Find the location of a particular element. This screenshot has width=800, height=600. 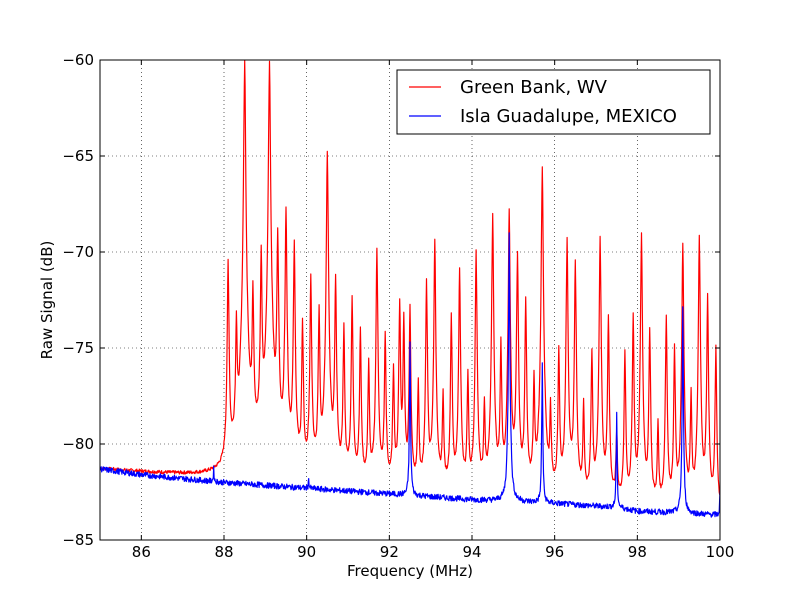

y-tick-label: −65 is located at coordinates (78, 156).